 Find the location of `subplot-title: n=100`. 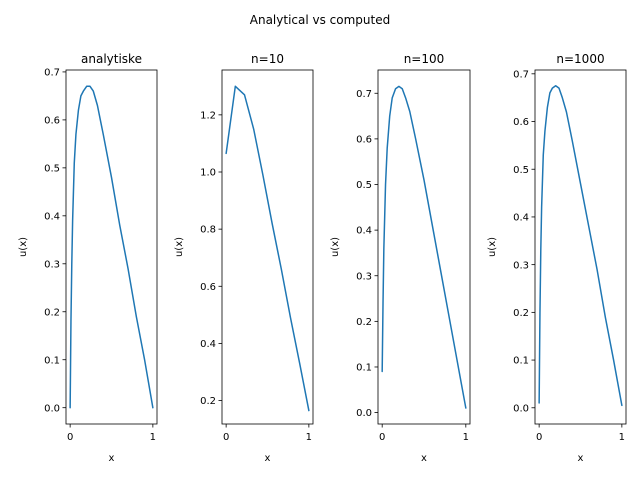

subplot-title: n=100 is located at coordinates (424, 59).